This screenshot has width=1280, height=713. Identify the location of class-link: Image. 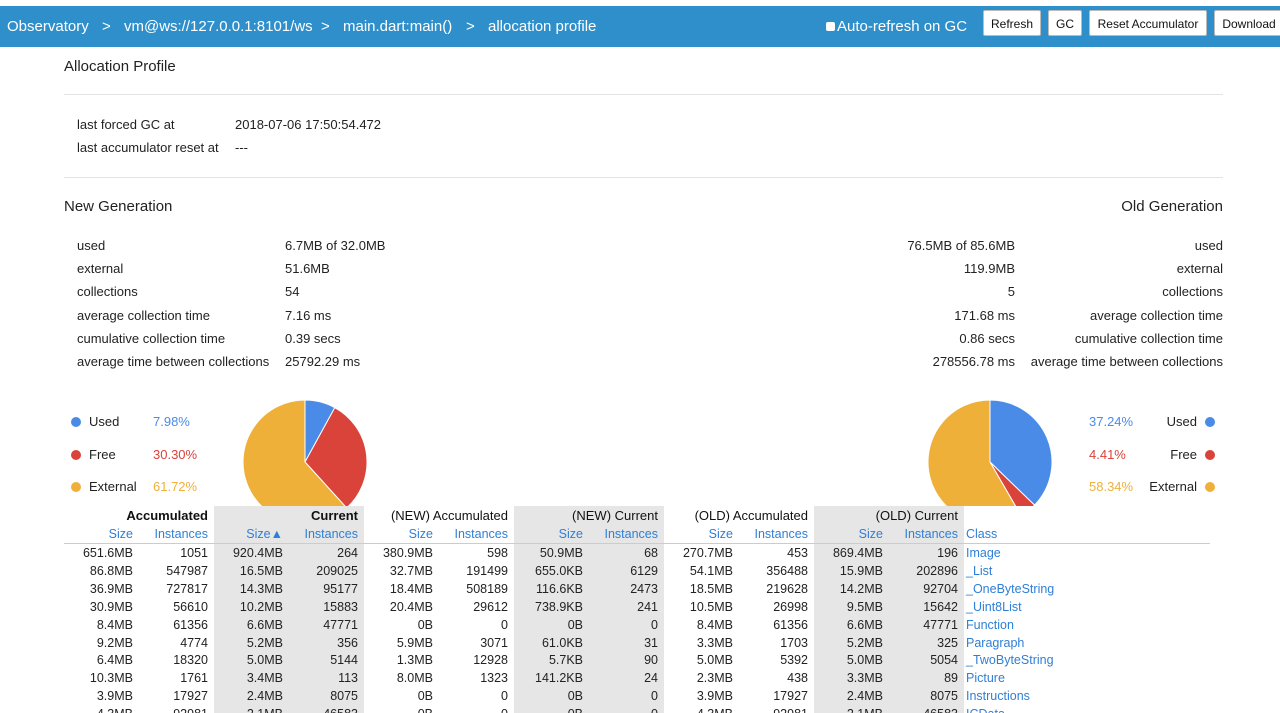
(983, 553).